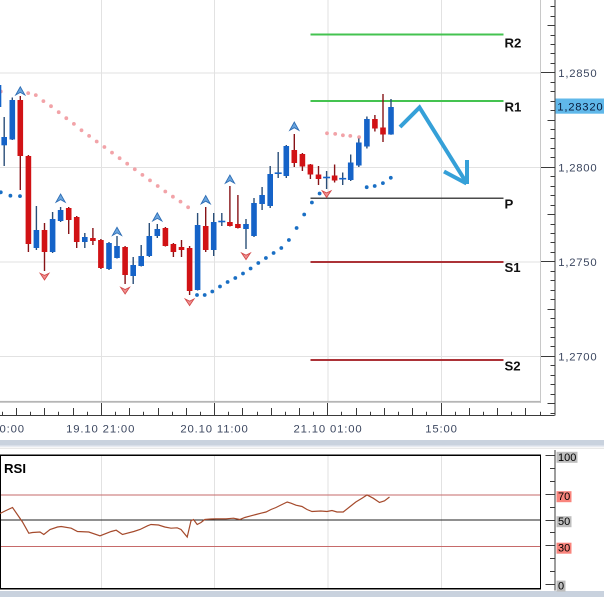 Image resolution: width=604 pixels, height=597 pixels. What do you see at coordinates (567, 458) in the screenshot?
I see `svg-text: 100` at bounding box center [567, 458].